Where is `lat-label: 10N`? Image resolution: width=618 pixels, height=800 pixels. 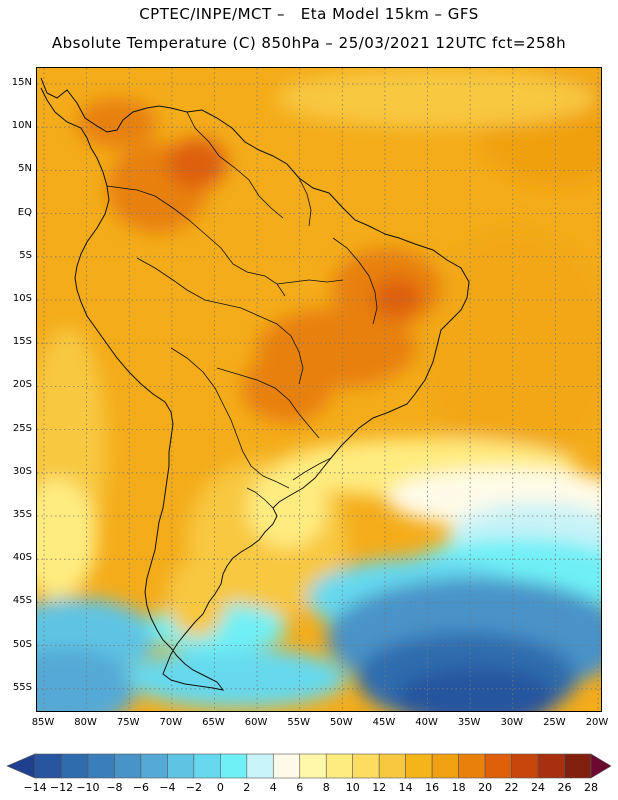
lat-label: 10N is located at coordinates (21, 126).